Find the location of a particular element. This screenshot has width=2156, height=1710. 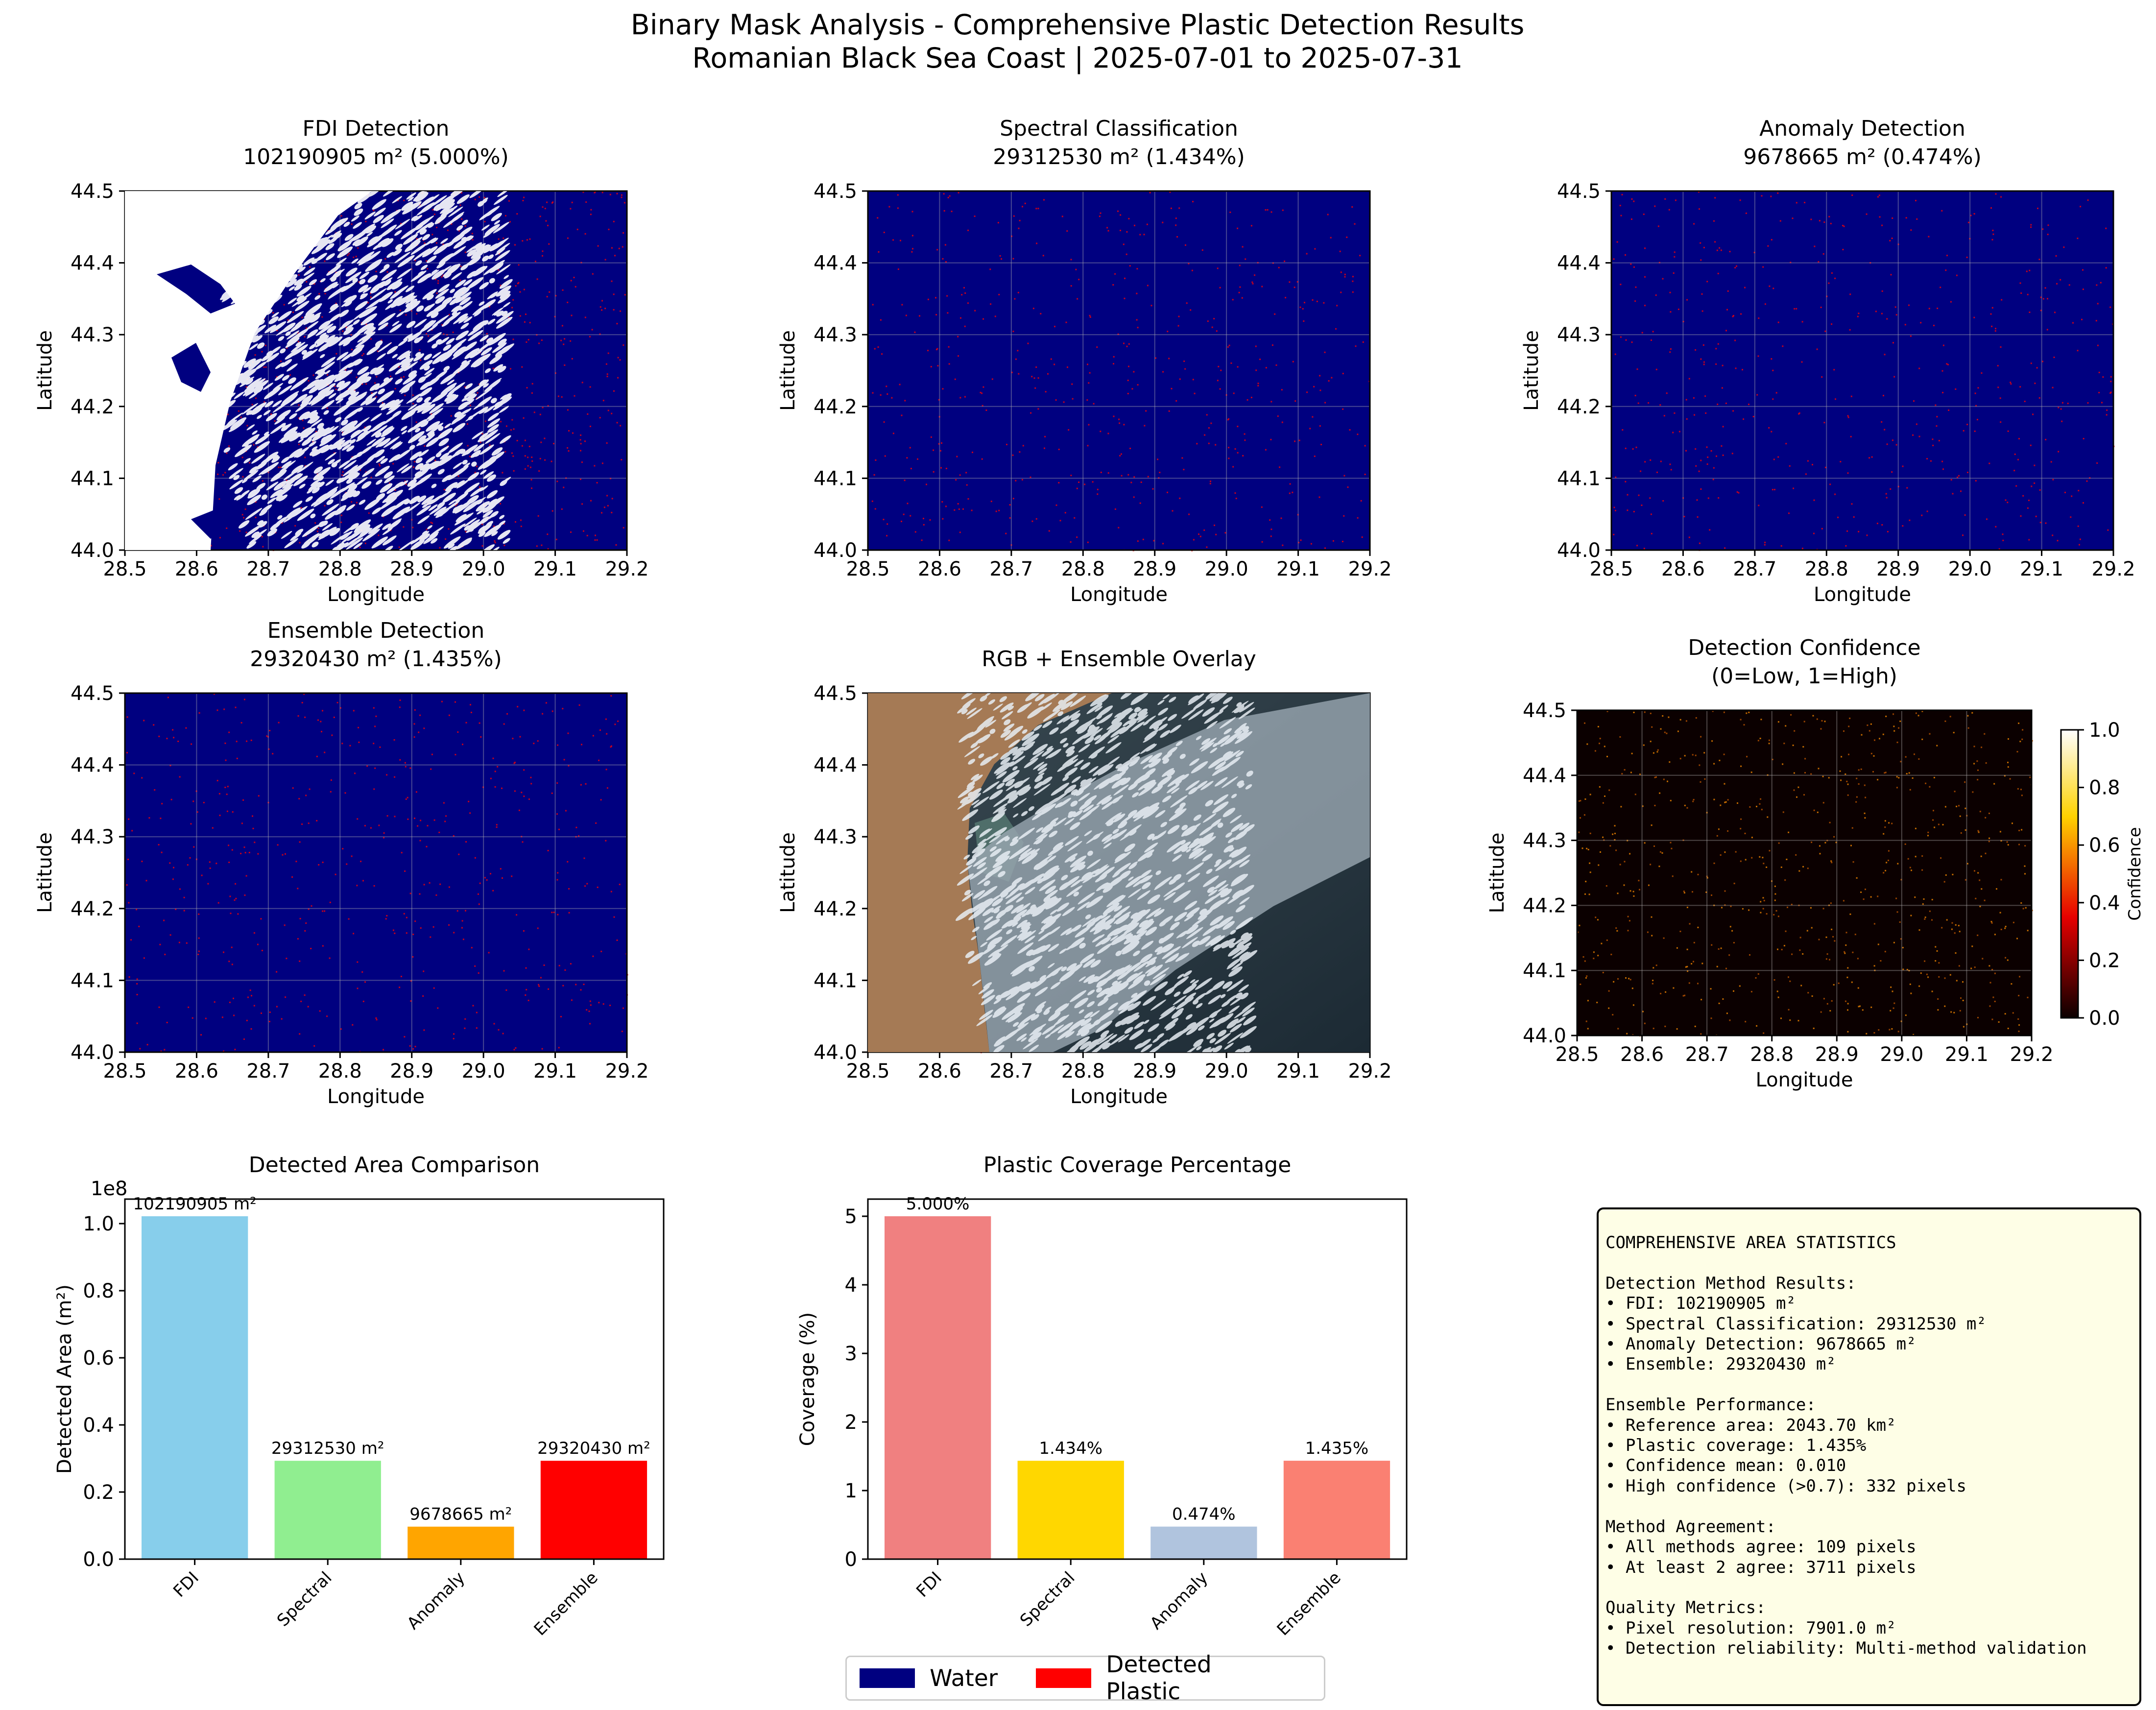

y-axis-label: Latitude is located at coordinates (788, 371).